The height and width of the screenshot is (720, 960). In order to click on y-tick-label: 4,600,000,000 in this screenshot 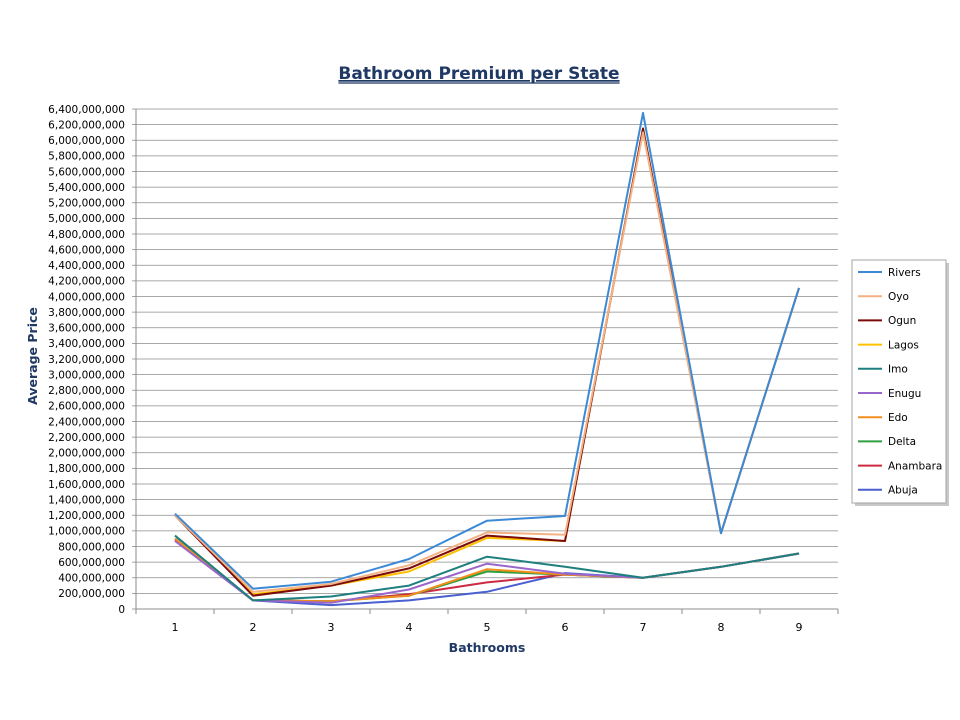, I will do `click(86, 250)`.